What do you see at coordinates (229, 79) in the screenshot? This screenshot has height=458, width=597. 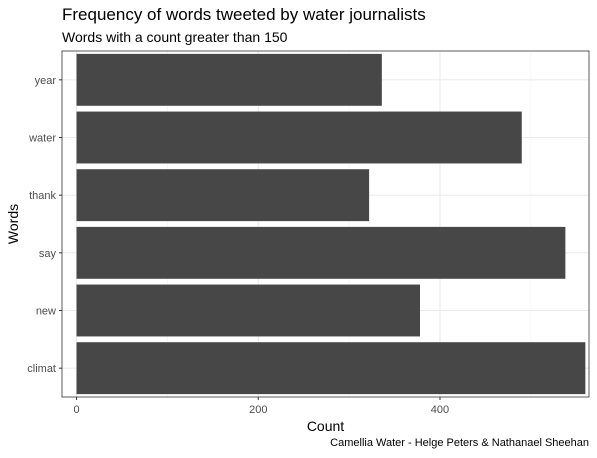 I see `bar-year` at bounding box center [229, 79].